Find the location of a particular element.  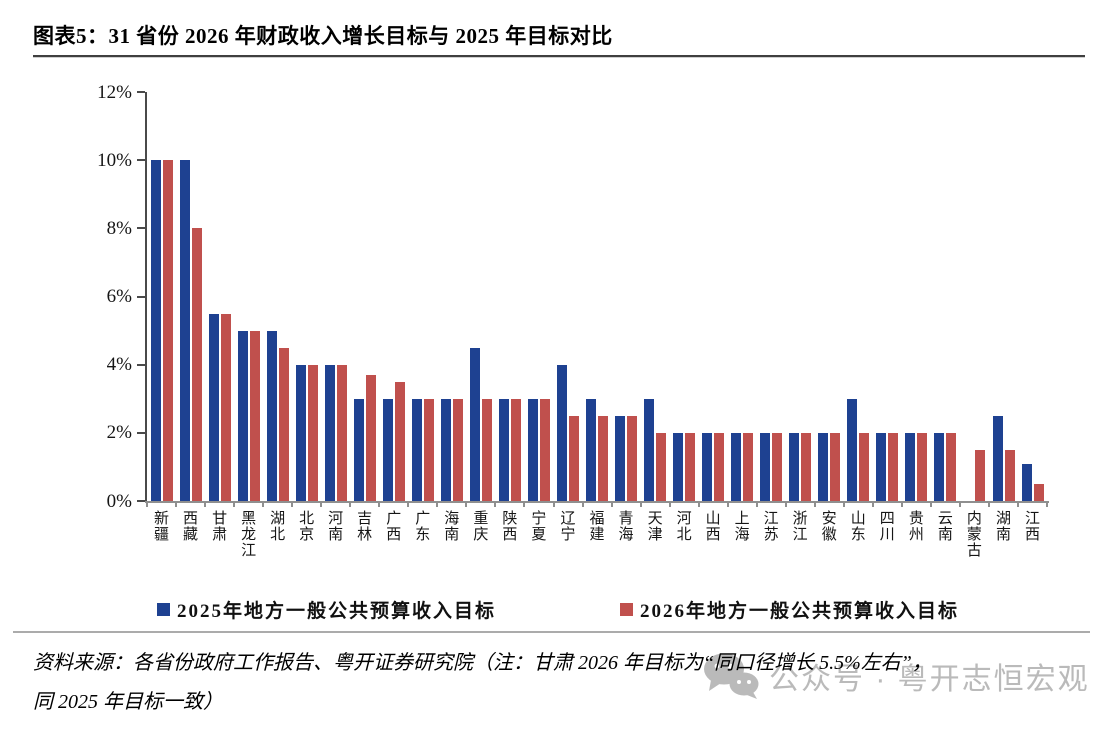

x-axis-label: 浙江 is located at coordinates (800, 527).